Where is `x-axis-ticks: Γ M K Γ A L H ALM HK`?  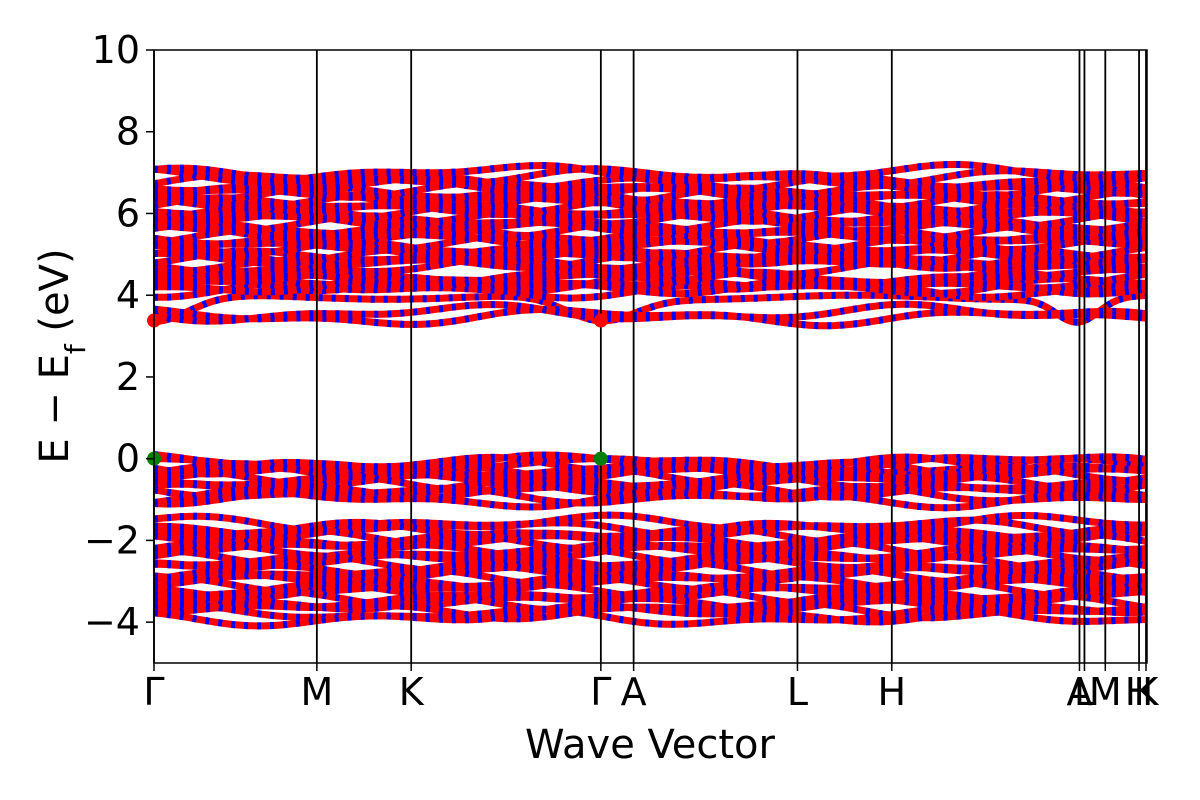 x-axis-ticks: Γ M K Γ A L H ALM HK is located at coordinates (651, 688).